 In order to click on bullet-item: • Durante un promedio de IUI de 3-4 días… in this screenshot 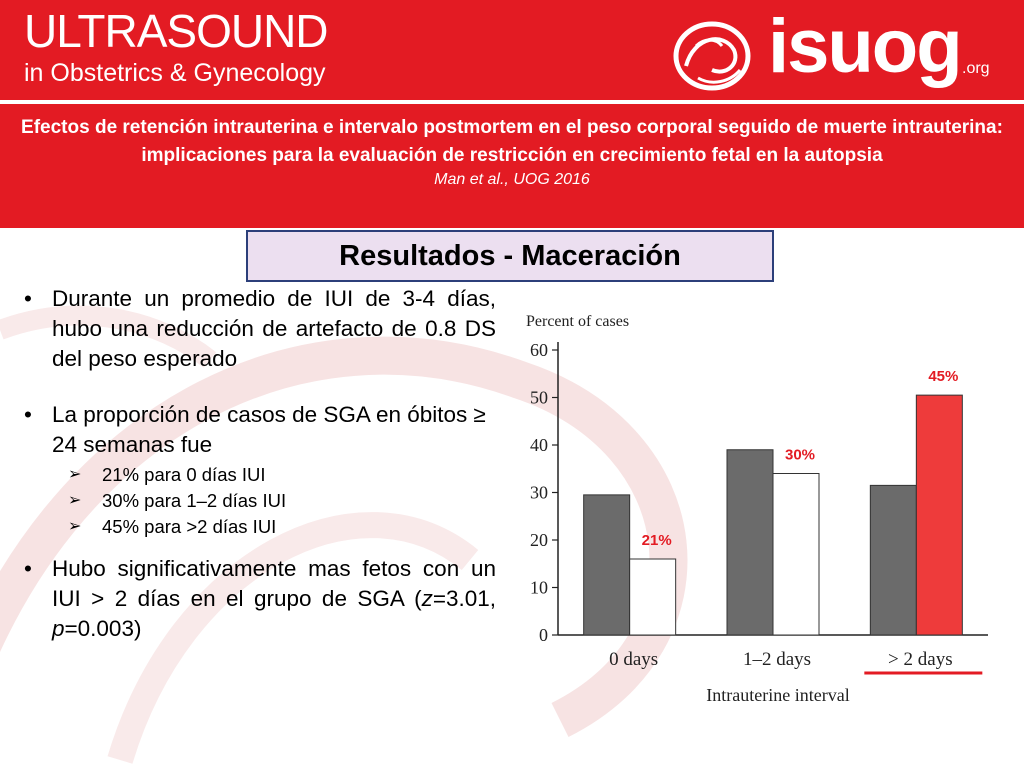, I will do `click(258, 329)`.